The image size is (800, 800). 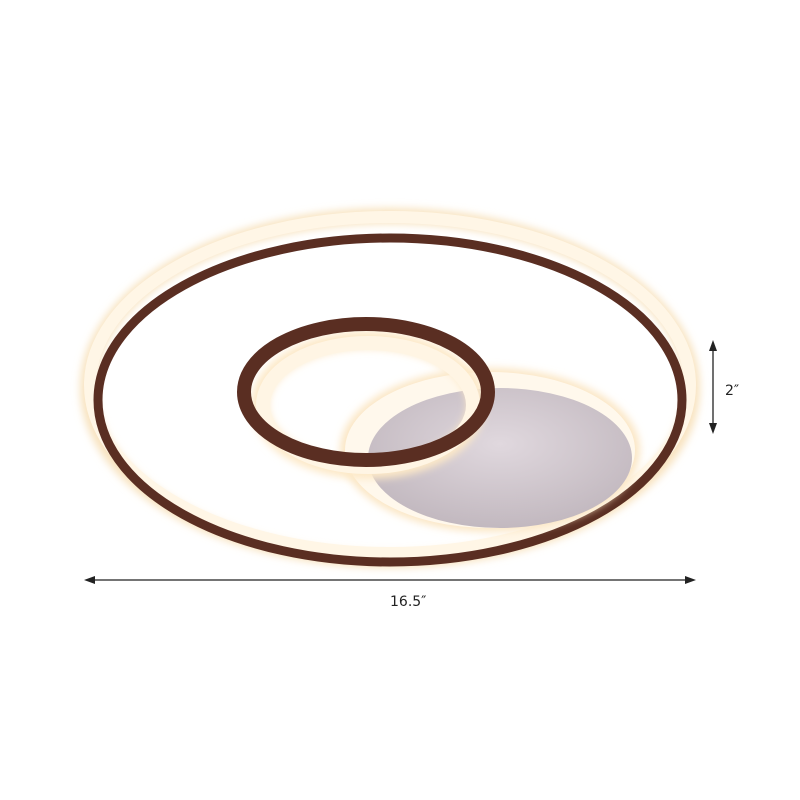 What do you see at coordinates (500, 458) in the screenshot?
I see `gray-disc` at bounding box center [500, 458].